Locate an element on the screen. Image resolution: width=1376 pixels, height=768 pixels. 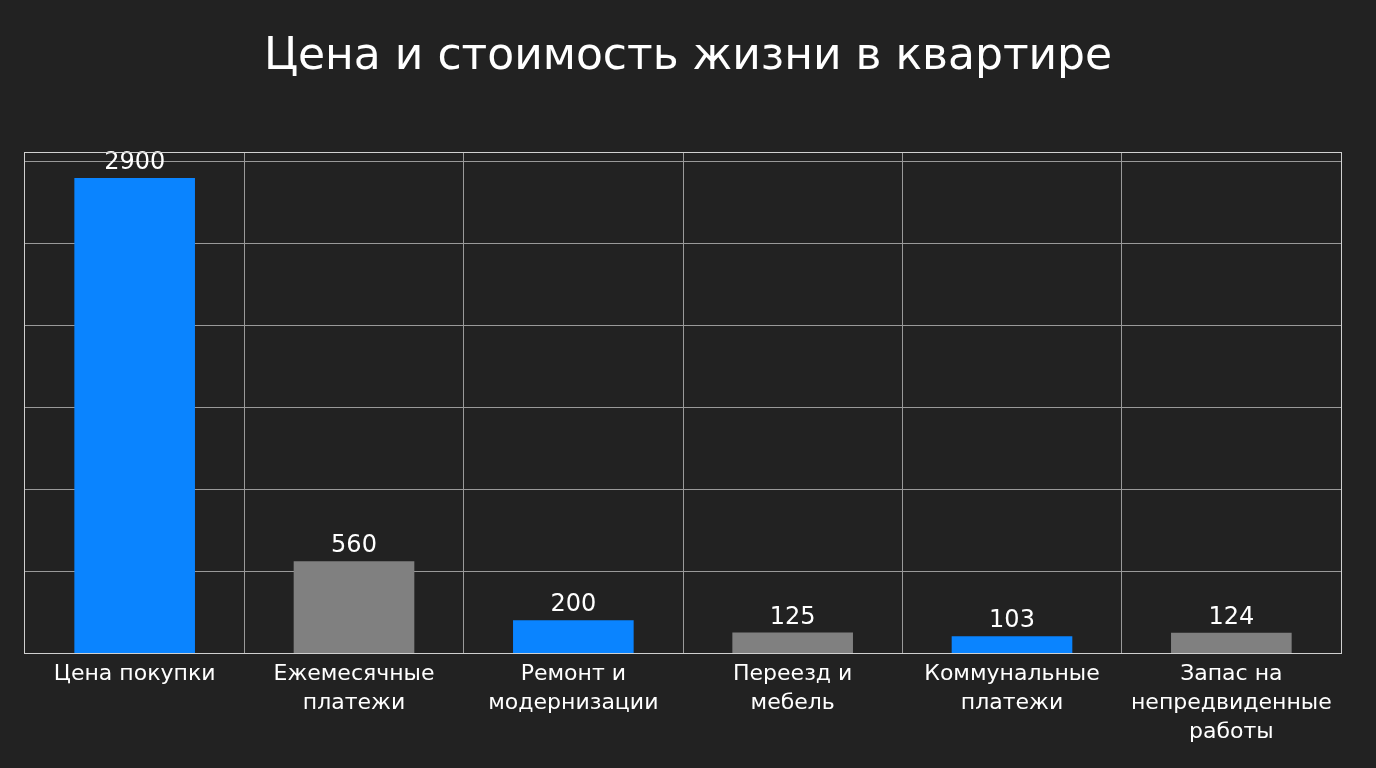
x-tick-label: Ежемесячные платежи is located at coordinates (354, 687).